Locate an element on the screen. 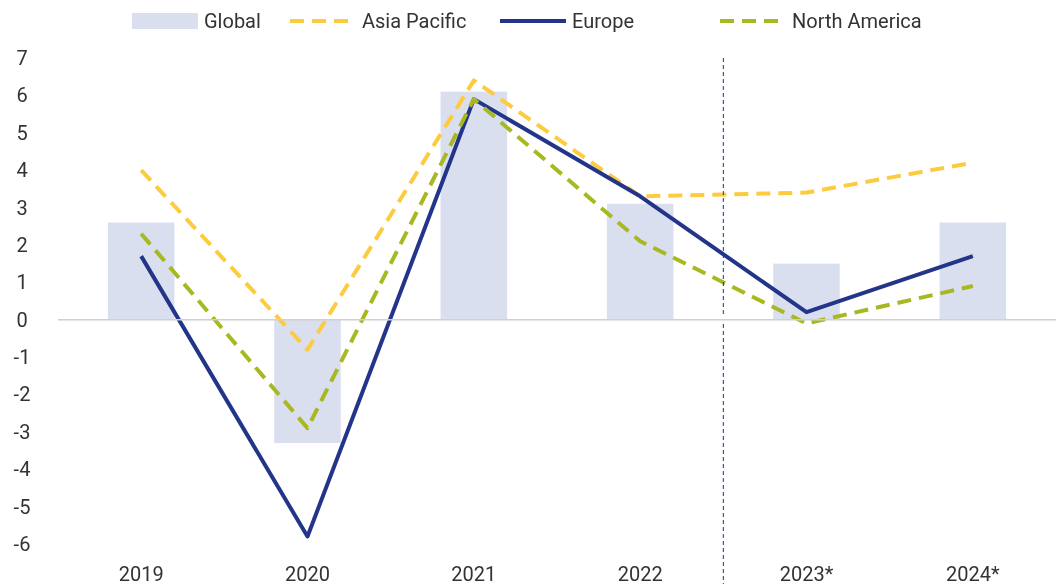  y-tick-label: 3 is located at coordinates (22, 207).